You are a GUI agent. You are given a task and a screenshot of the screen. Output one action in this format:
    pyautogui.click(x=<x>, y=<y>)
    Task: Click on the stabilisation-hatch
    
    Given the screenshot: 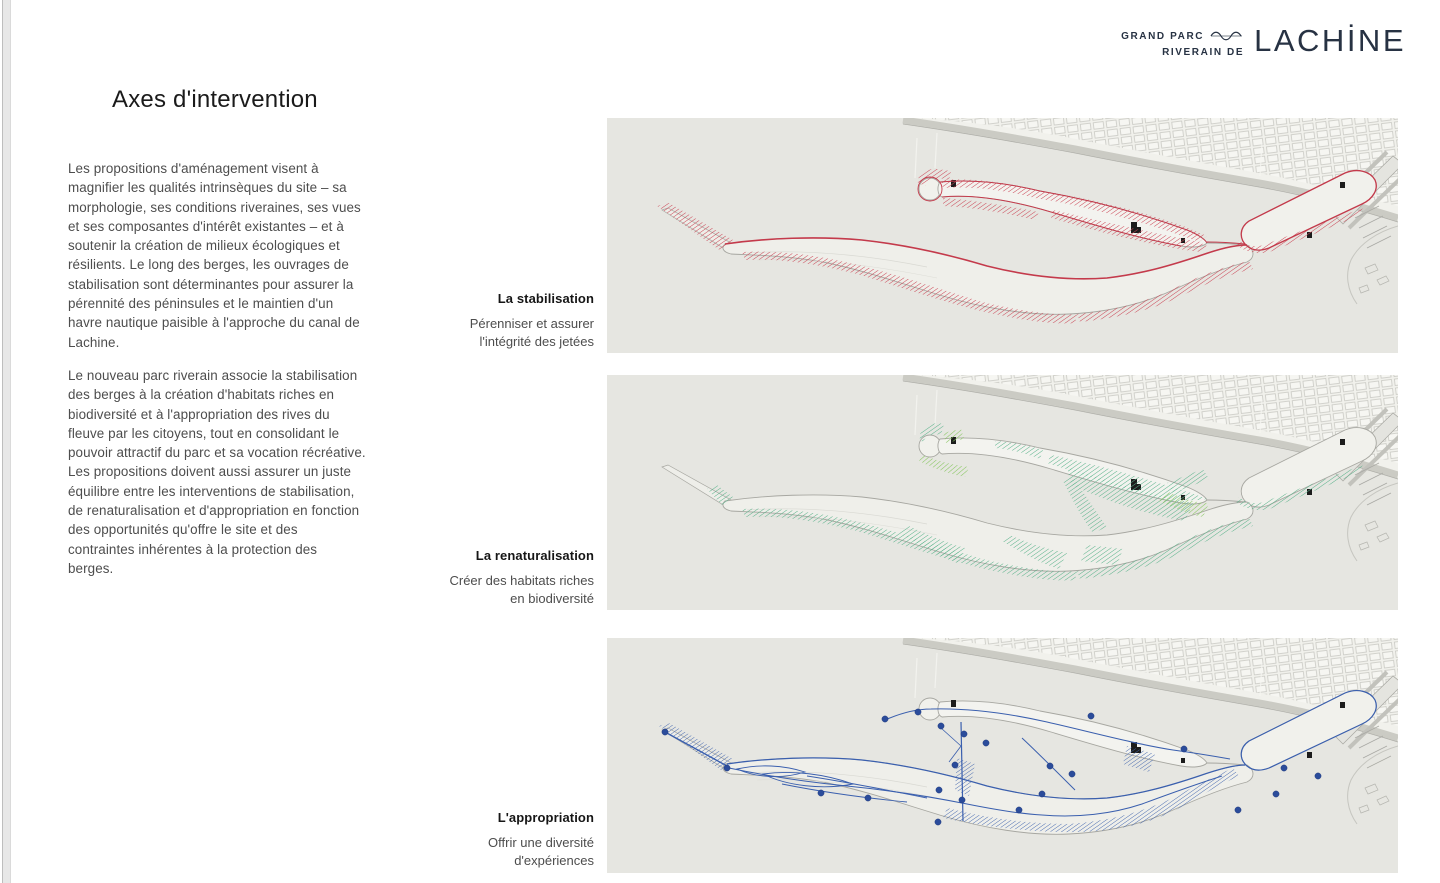 What is the action you would take?
    pyautogui.click(x=1010, y=246)
    